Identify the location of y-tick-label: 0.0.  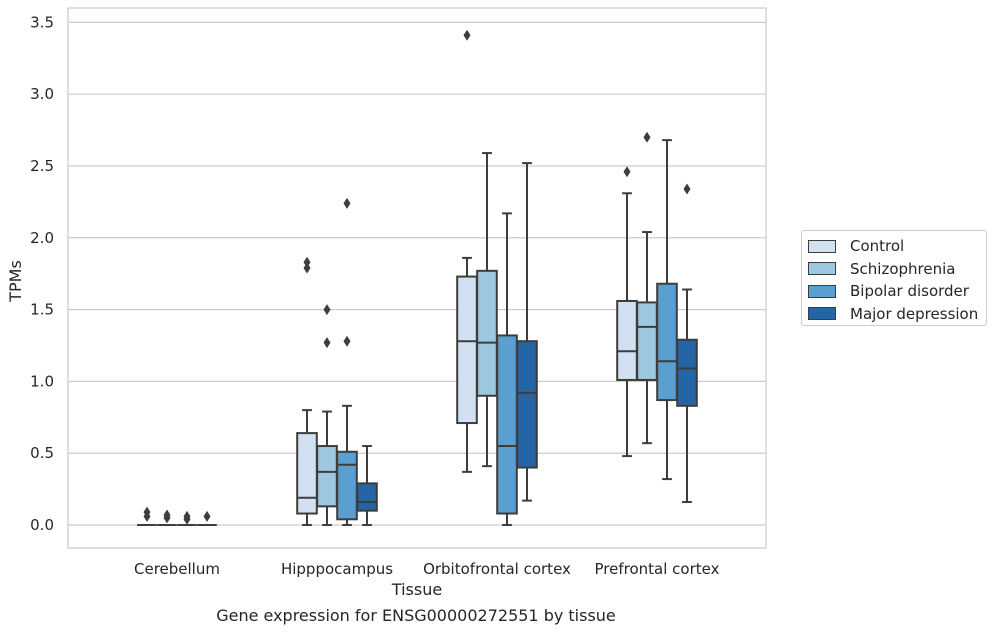
(42, 525).